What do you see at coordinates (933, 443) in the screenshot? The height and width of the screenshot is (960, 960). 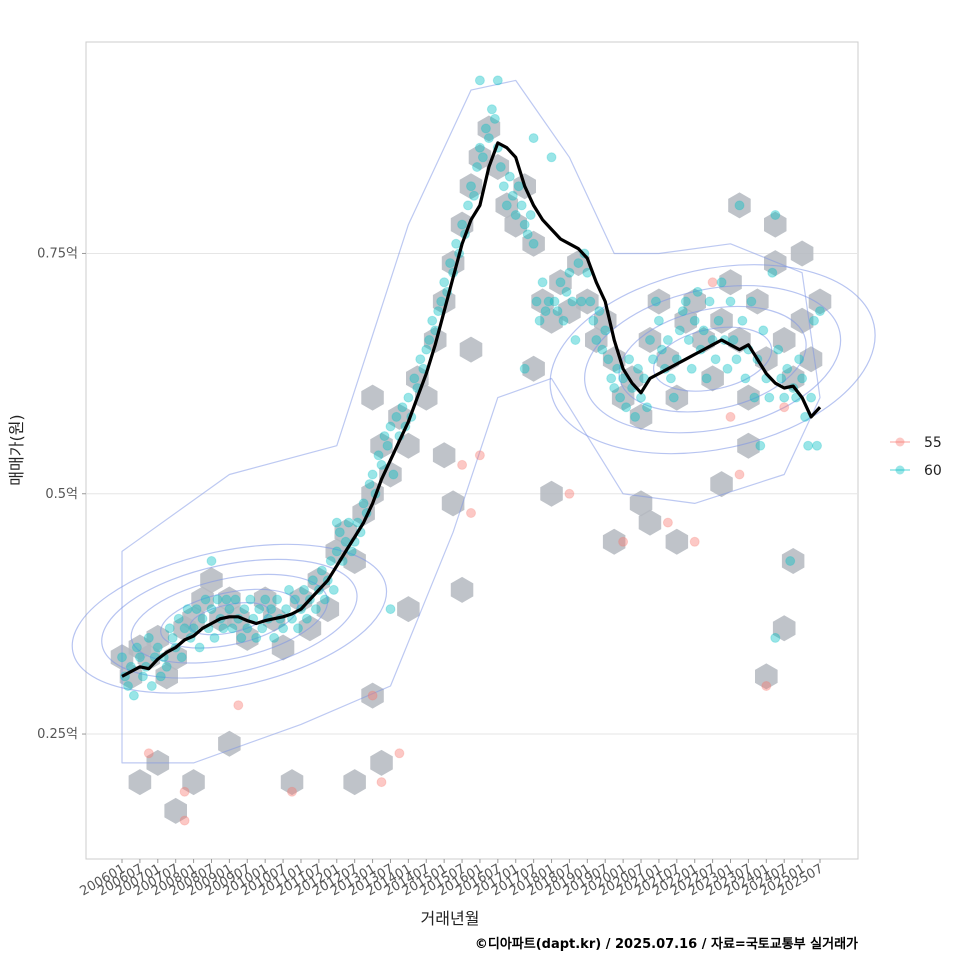 I see `legend-label: 55` at bounding box center [933, 443].